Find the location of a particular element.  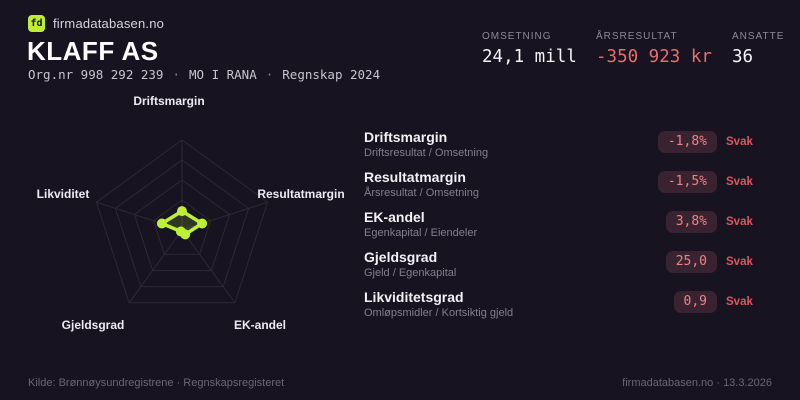

stat-value: 36 is located at coordinates (743, 57).